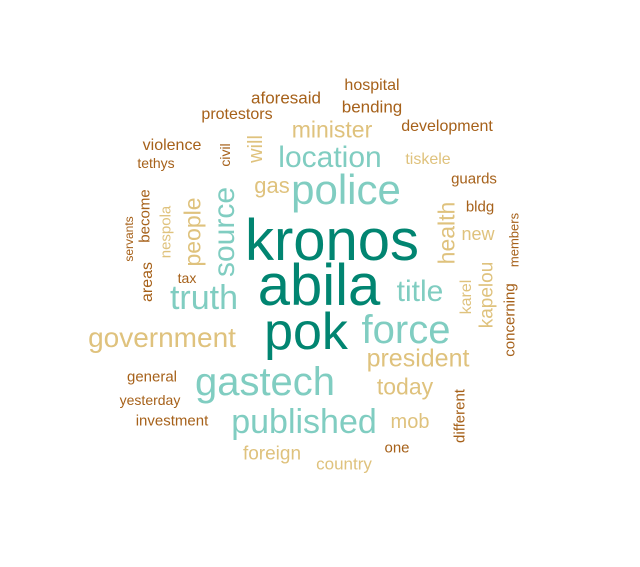 The image size is (640, 567). Describe the element at coordinates (466, 297) in the screenshot. I see `word-karel: karel` at that location.